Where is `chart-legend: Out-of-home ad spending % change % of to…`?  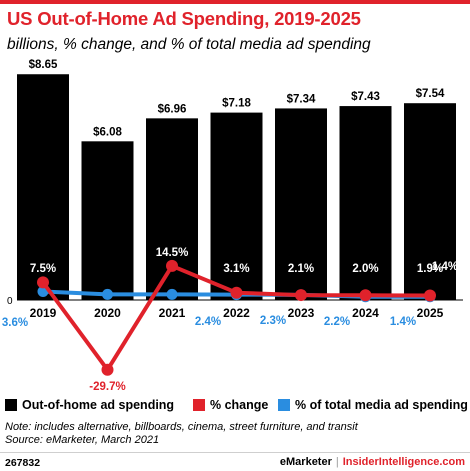 chart-legend: Out-of-home ad spending % change % of to… is located at coordinates (236, 406).